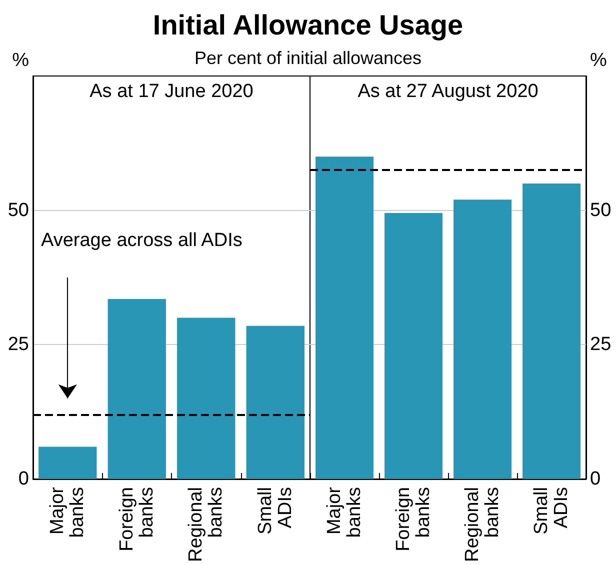 Image resolution: width=616 pixels, height=565 pixels. I want to click on chart-title: Initial Allowance Usage, so click(308, 25).